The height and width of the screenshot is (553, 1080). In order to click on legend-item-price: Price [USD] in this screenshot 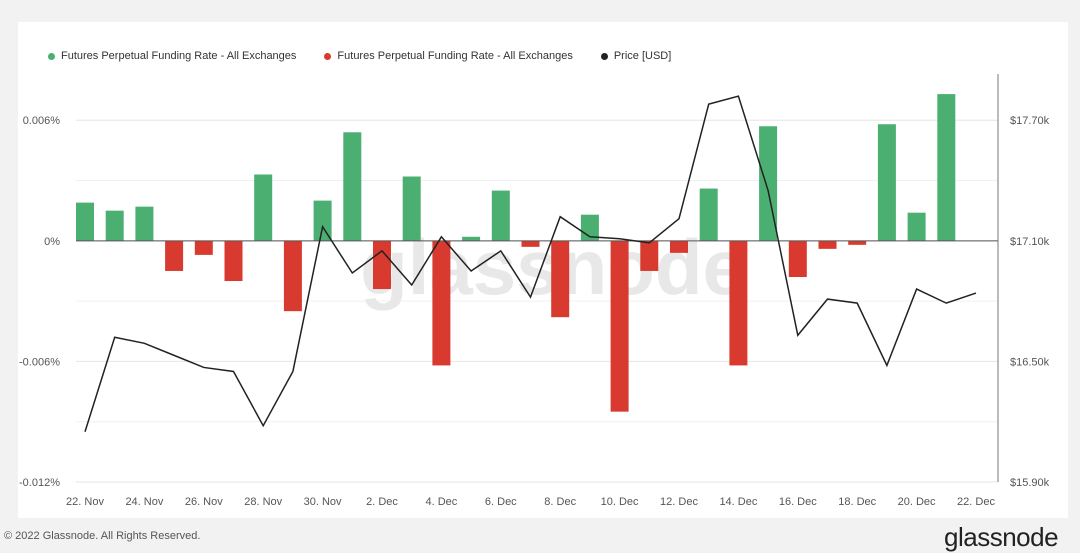, I will do `click(636, 56)`.